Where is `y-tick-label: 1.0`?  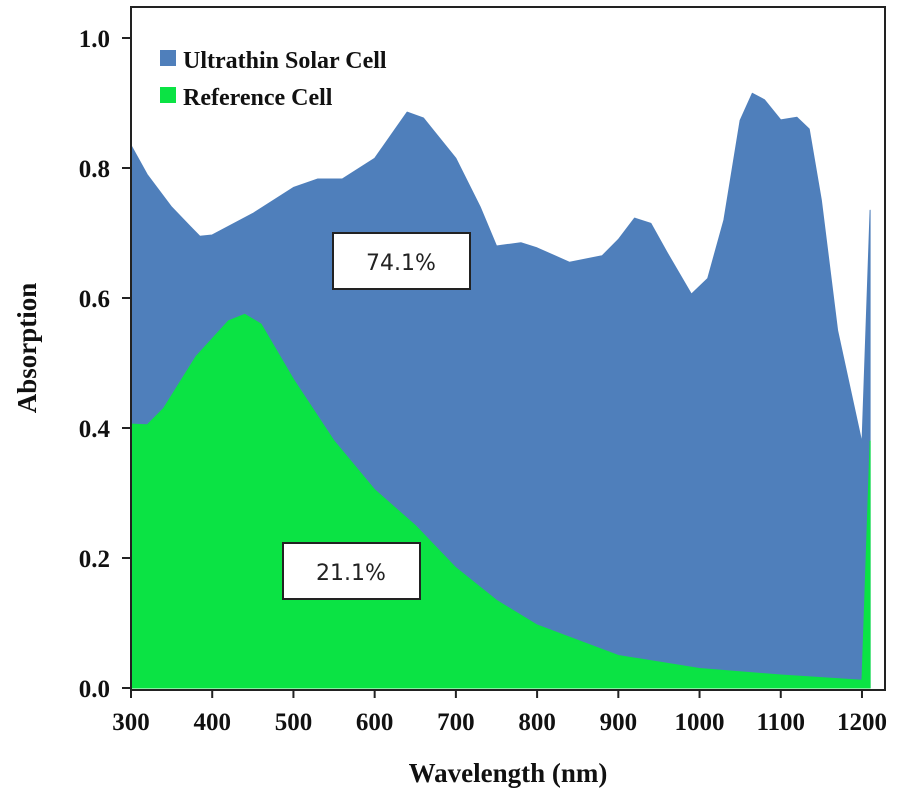
y-tick-label: 1.0 is located at coordinates (94, 39).